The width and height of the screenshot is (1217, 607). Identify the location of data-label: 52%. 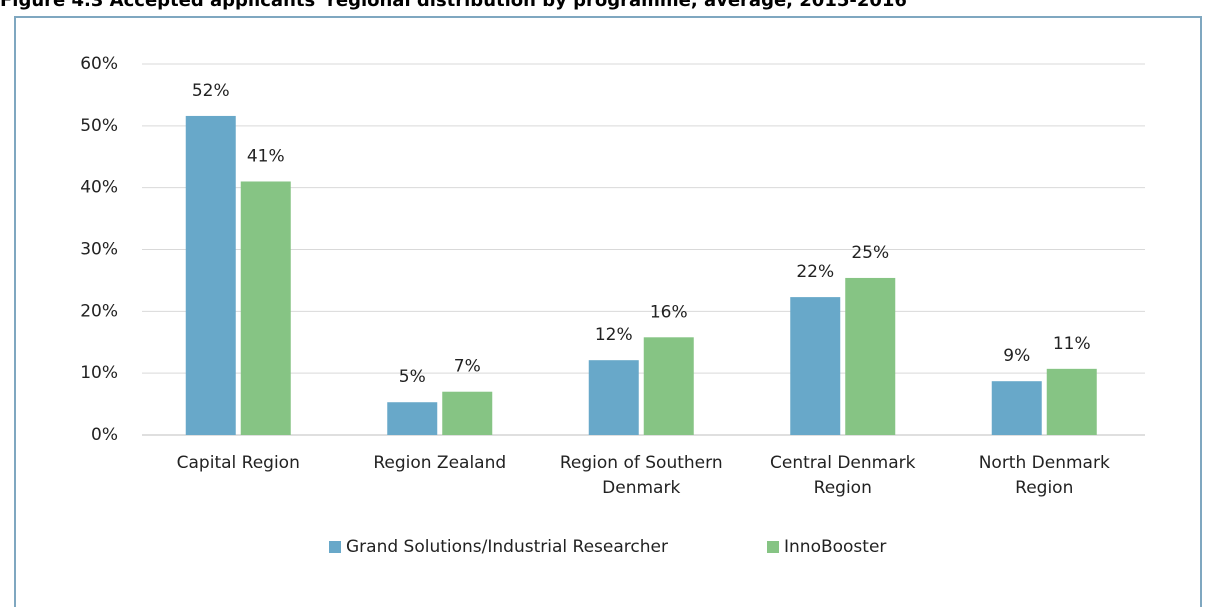
(211, 91).